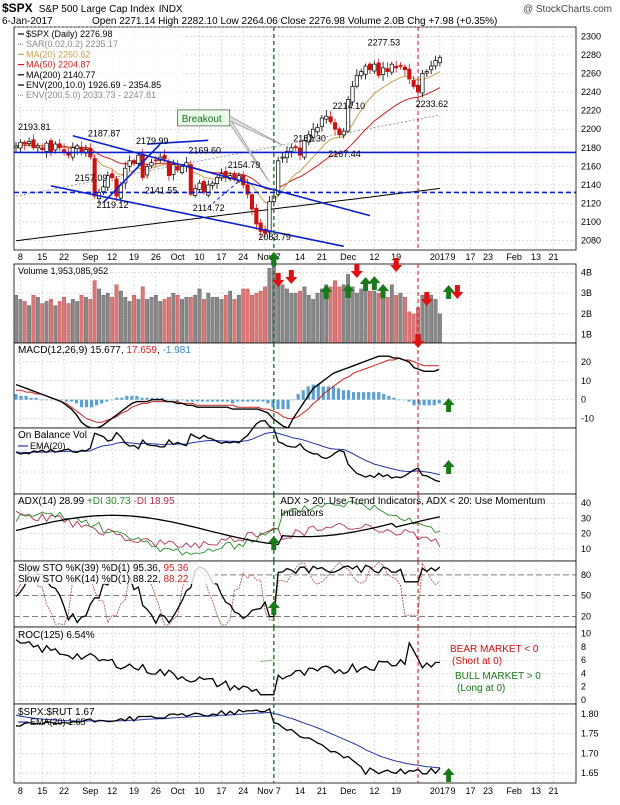 The height and width of the screenshot is (805, 620). What do you see at coordinates (374, 257) in the screenshot?
I see `x-tick-label: 12` at bounding box center [374, 257].